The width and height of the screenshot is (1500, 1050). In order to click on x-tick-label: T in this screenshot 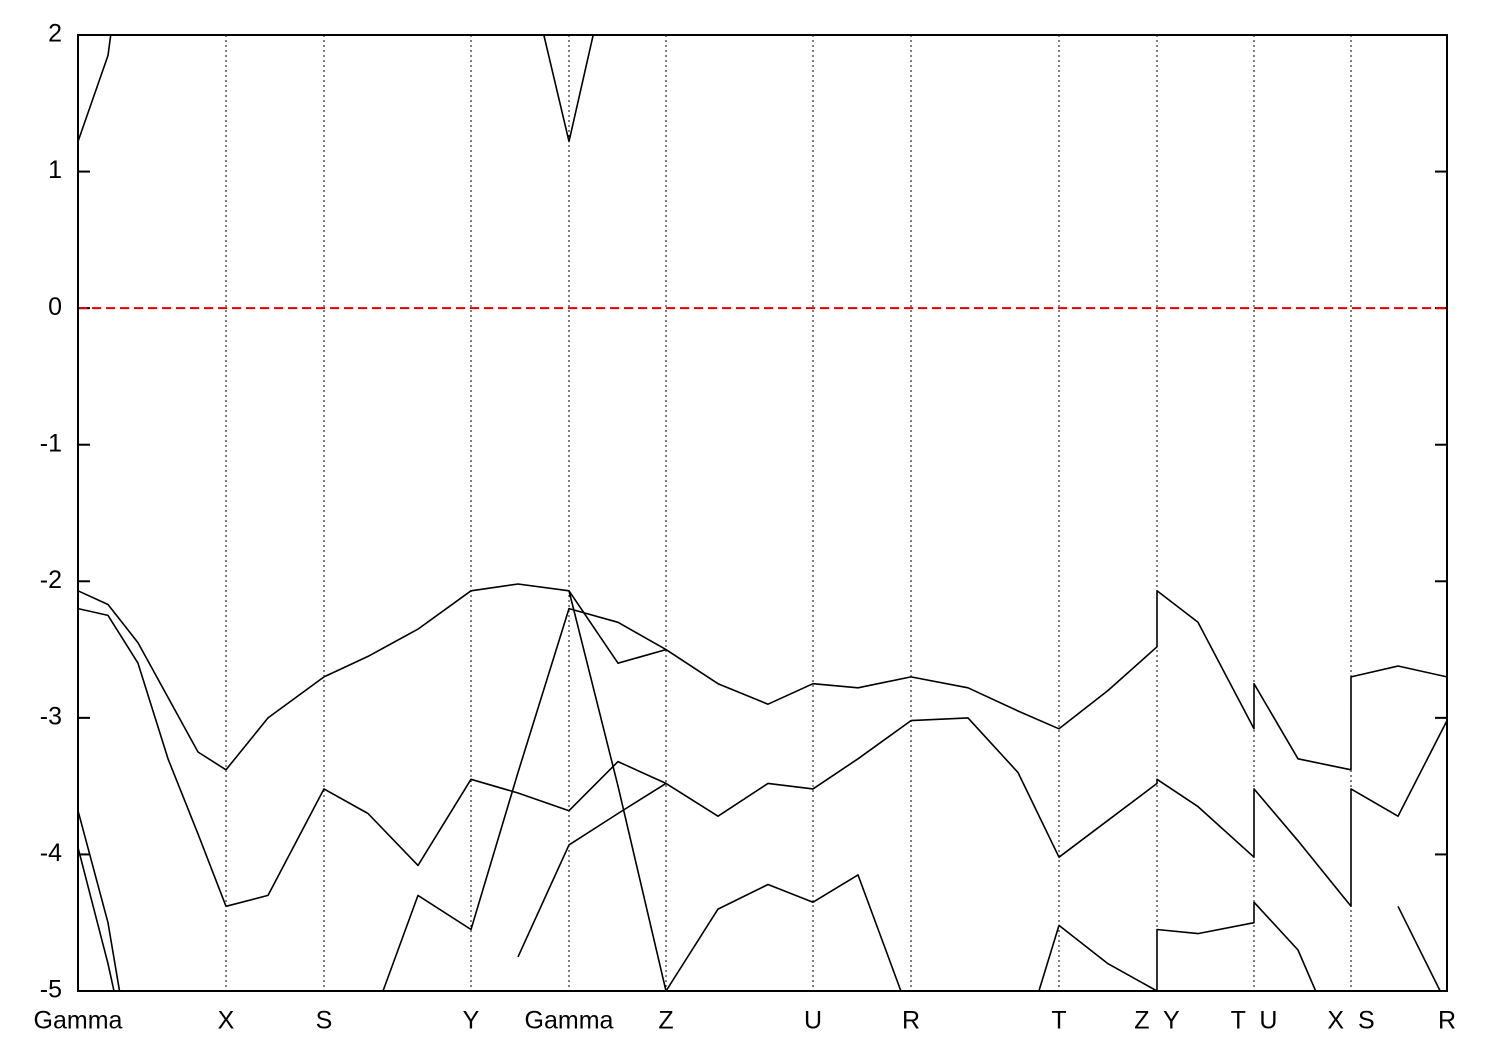, I will do `click(1058, 1021)`.